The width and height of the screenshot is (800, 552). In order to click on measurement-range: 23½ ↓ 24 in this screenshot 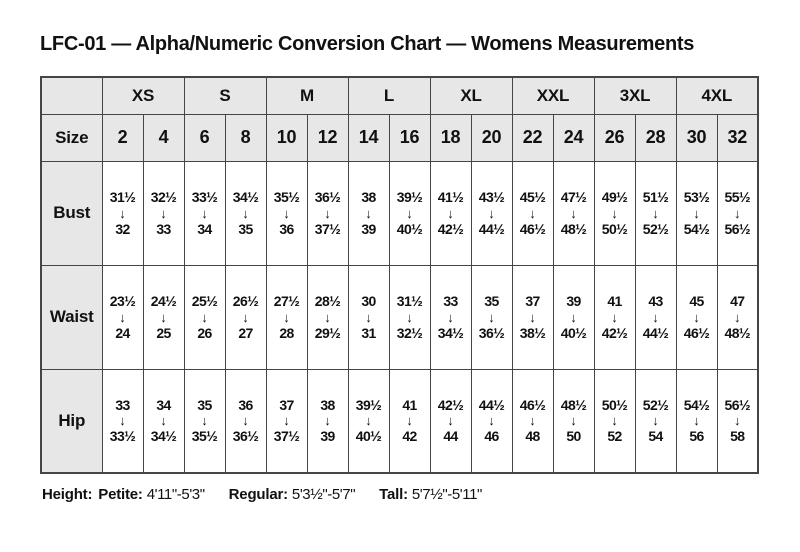, I will do `click(123, 317)`.